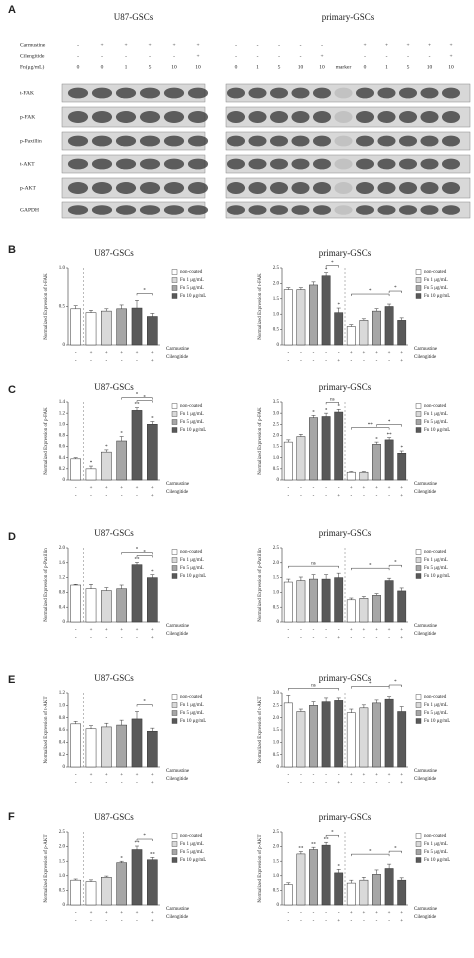 Image resolution: width=474 pixels, height=958 pixels. Describe the element at coordinates (62, 742) in the screenshot. I see `y-tick-label: 0.4` at that location.